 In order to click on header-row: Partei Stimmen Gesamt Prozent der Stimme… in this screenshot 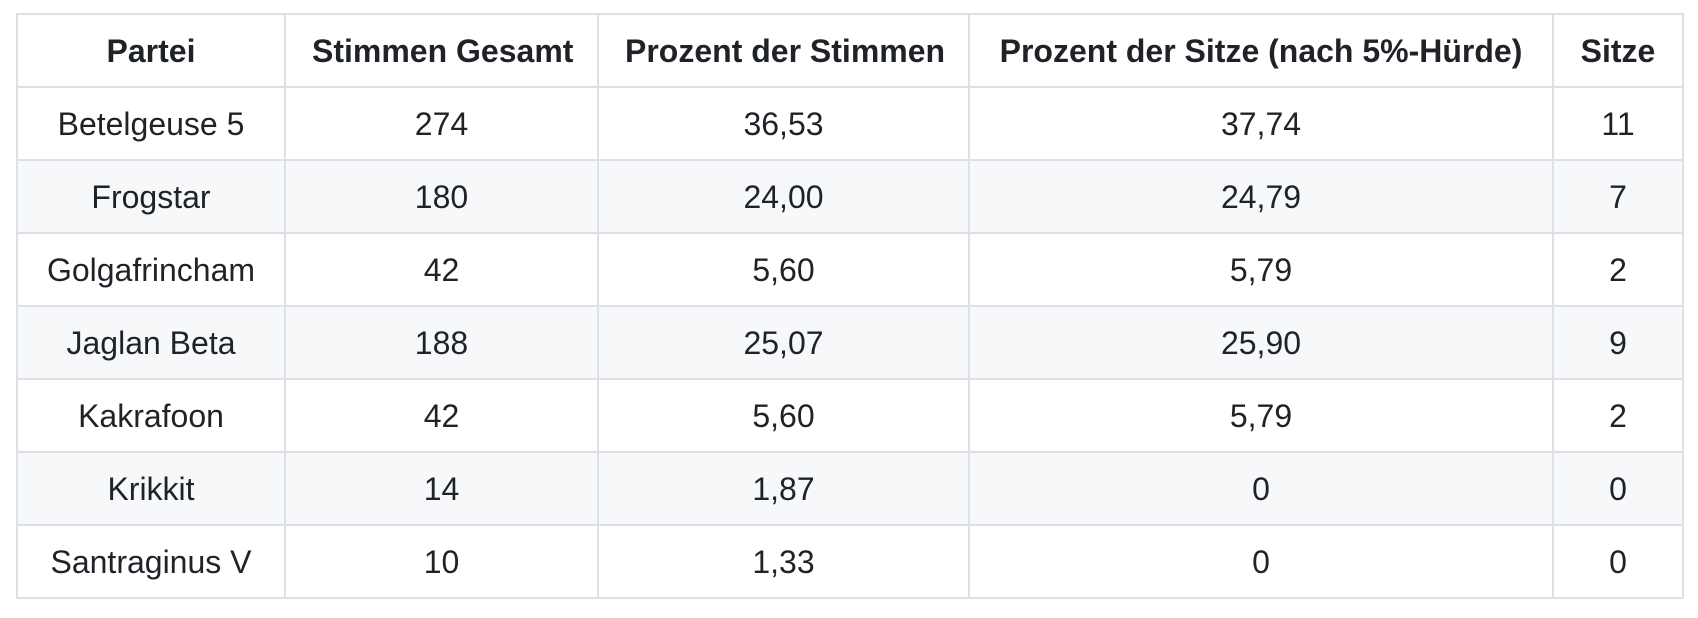, I will do `click(850, 50)`.